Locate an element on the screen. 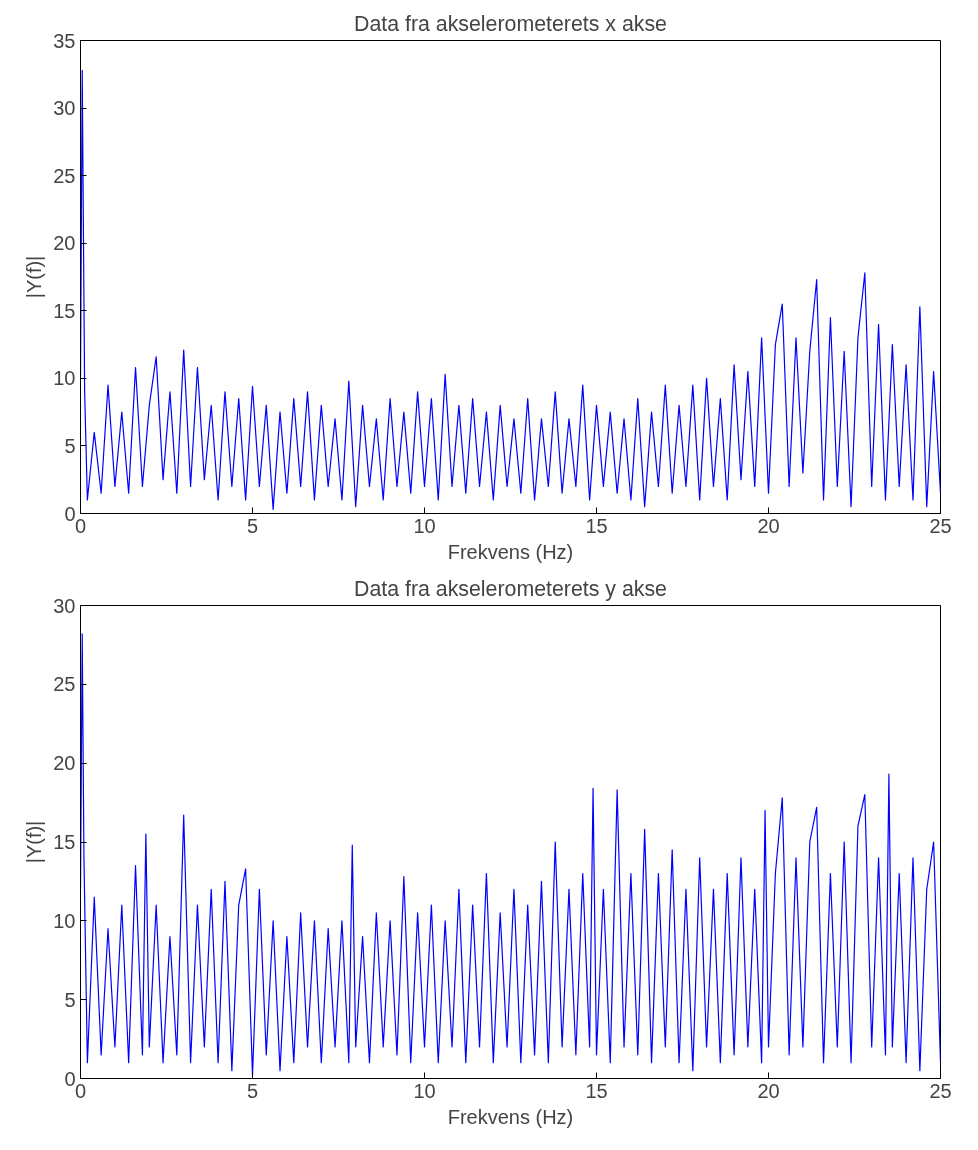  chart-title: Data fra akselerometerets y akse is located at coordinates (510, 588).